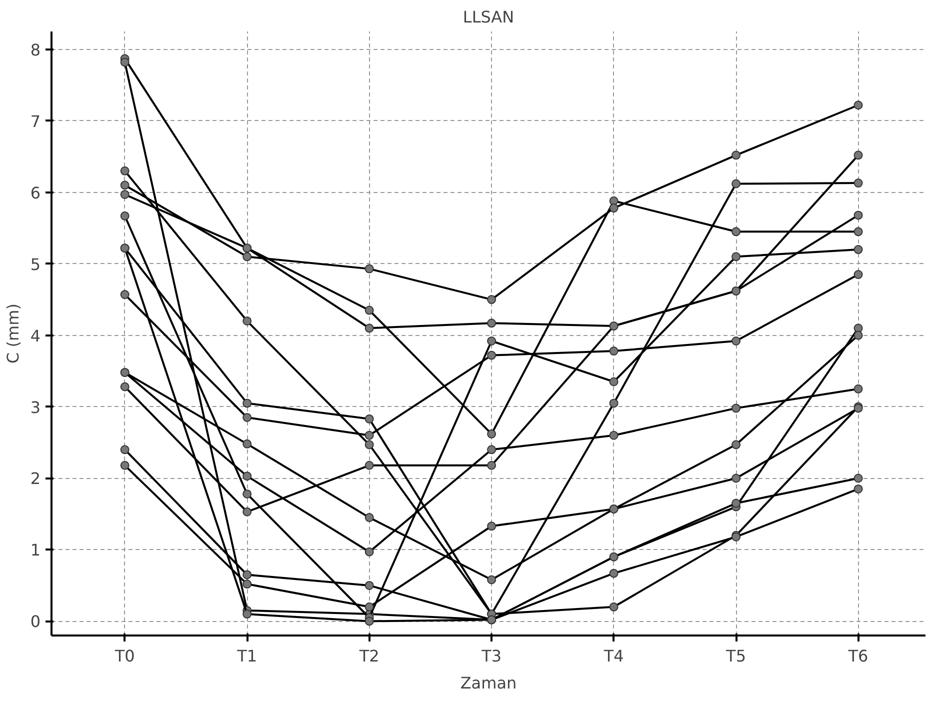 Image resolution: width=937 pixels, height=701 pixels. What do you see at coordinates (35, 192) in the screenshot?
I see `y-tick-label: 6` at bounding box center [35, 192].